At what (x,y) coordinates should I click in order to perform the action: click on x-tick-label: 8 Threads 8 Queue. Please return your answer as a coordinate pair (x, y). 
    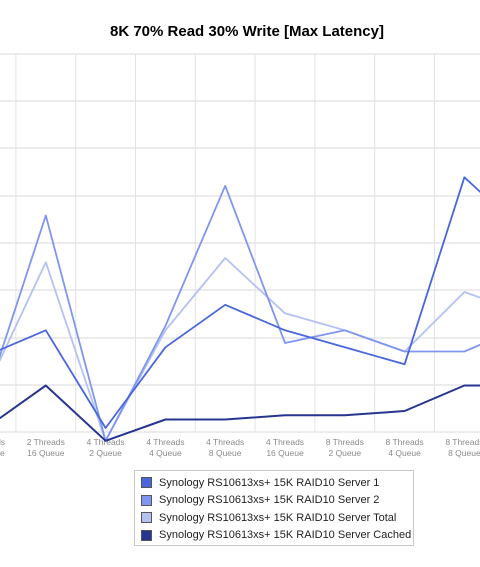
    Looking at the image, I should click on (462, 447).